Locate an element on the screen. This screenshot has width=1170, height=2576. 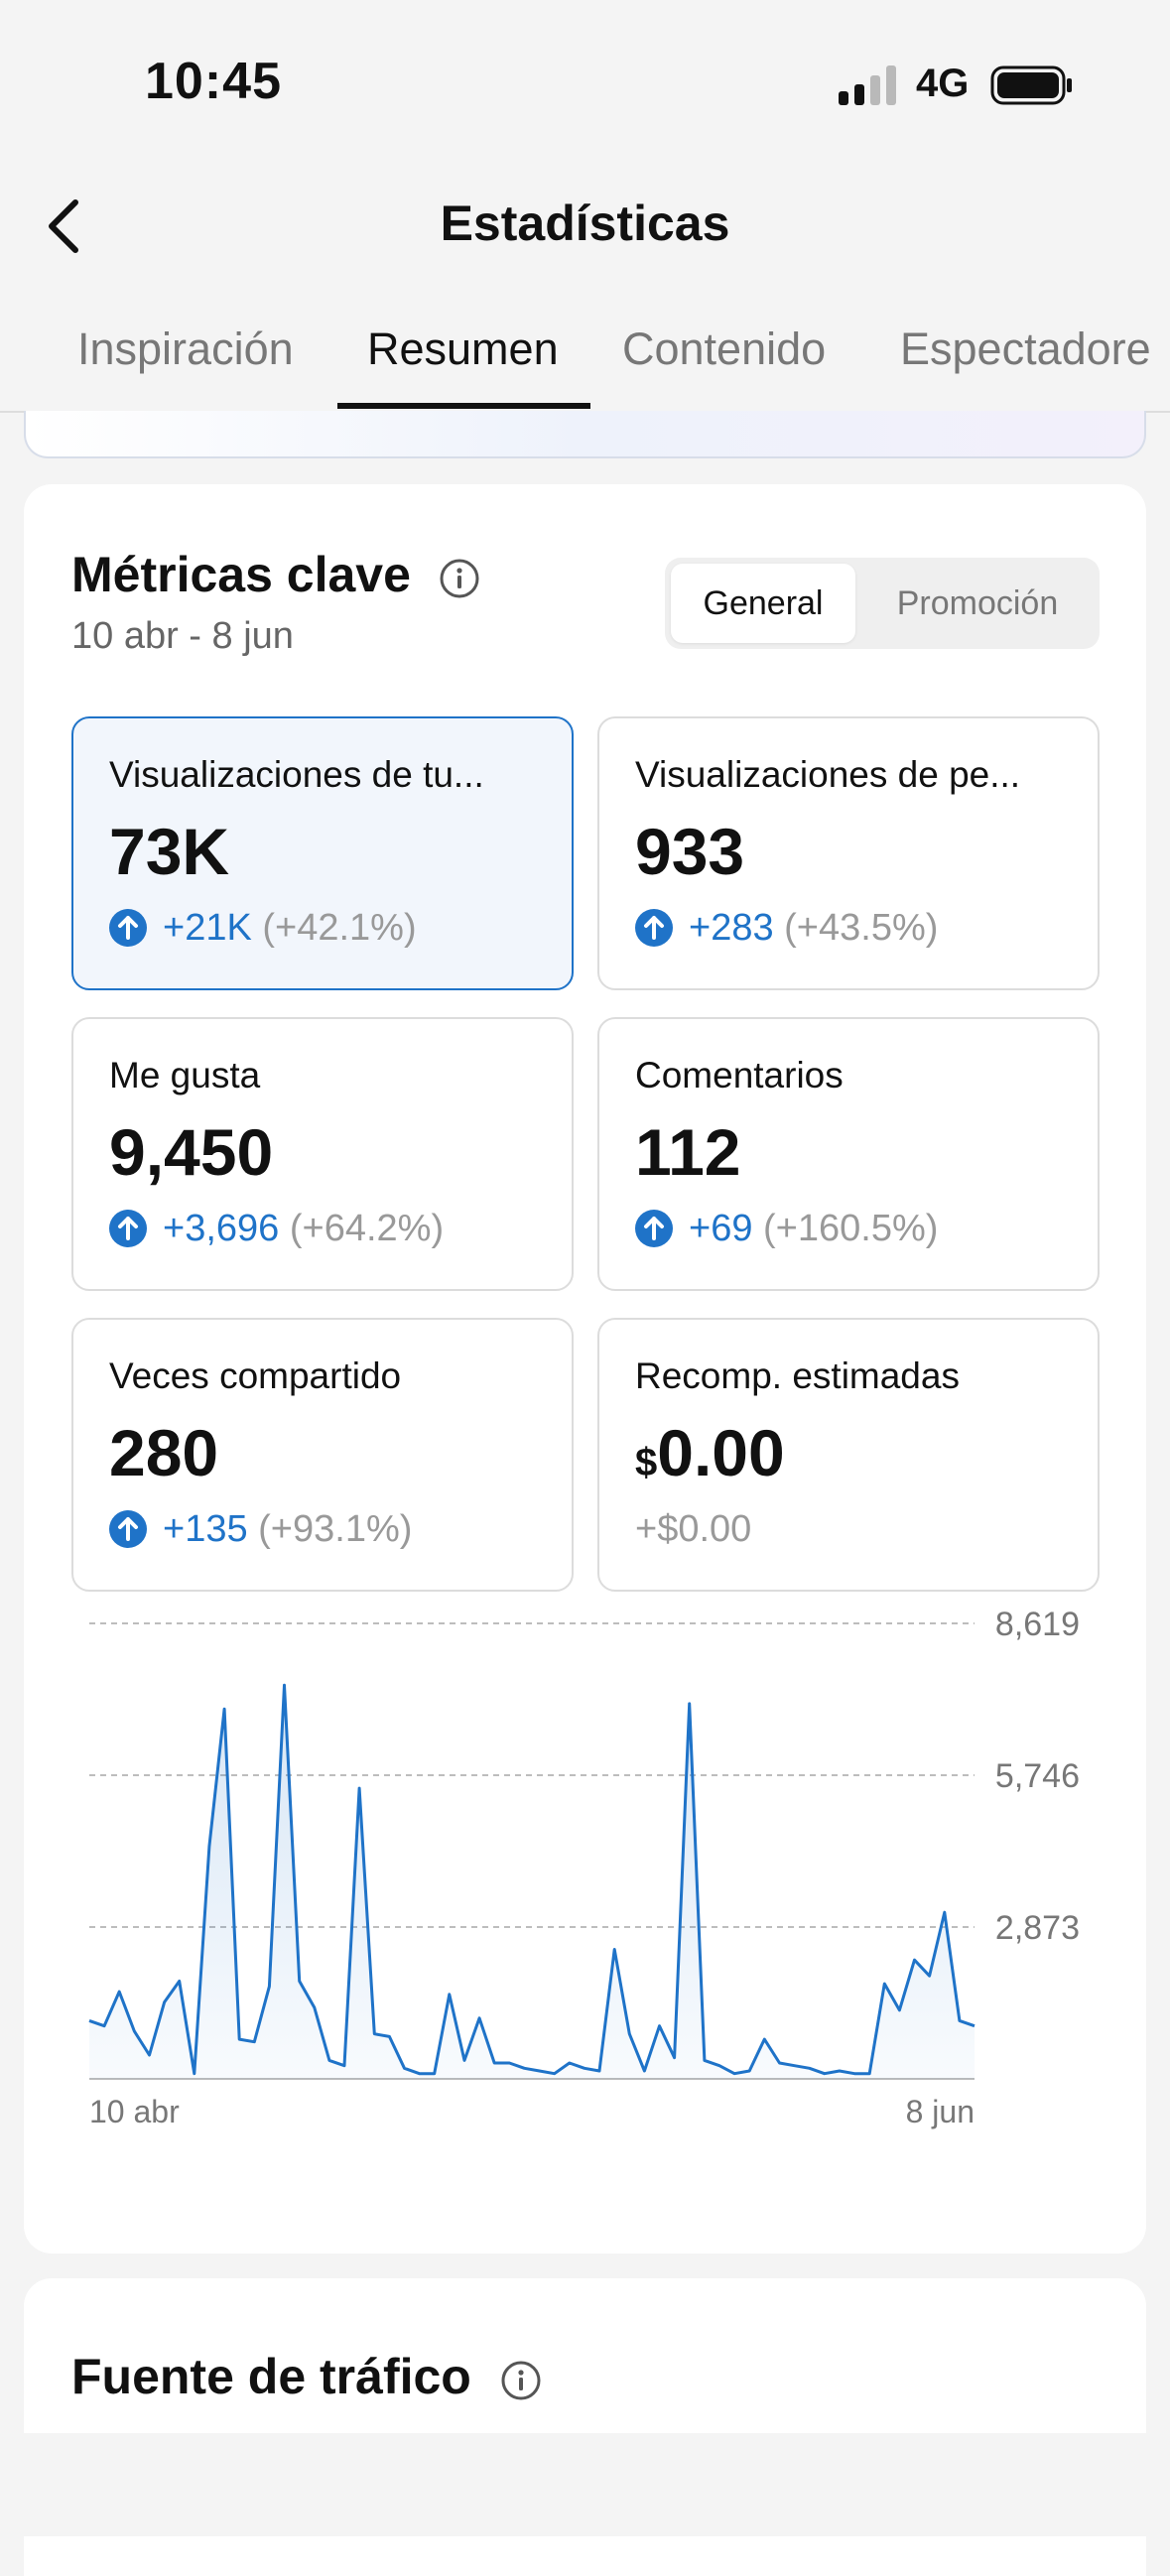
section-title: Métricas clave is located at coordinates (241, 575).